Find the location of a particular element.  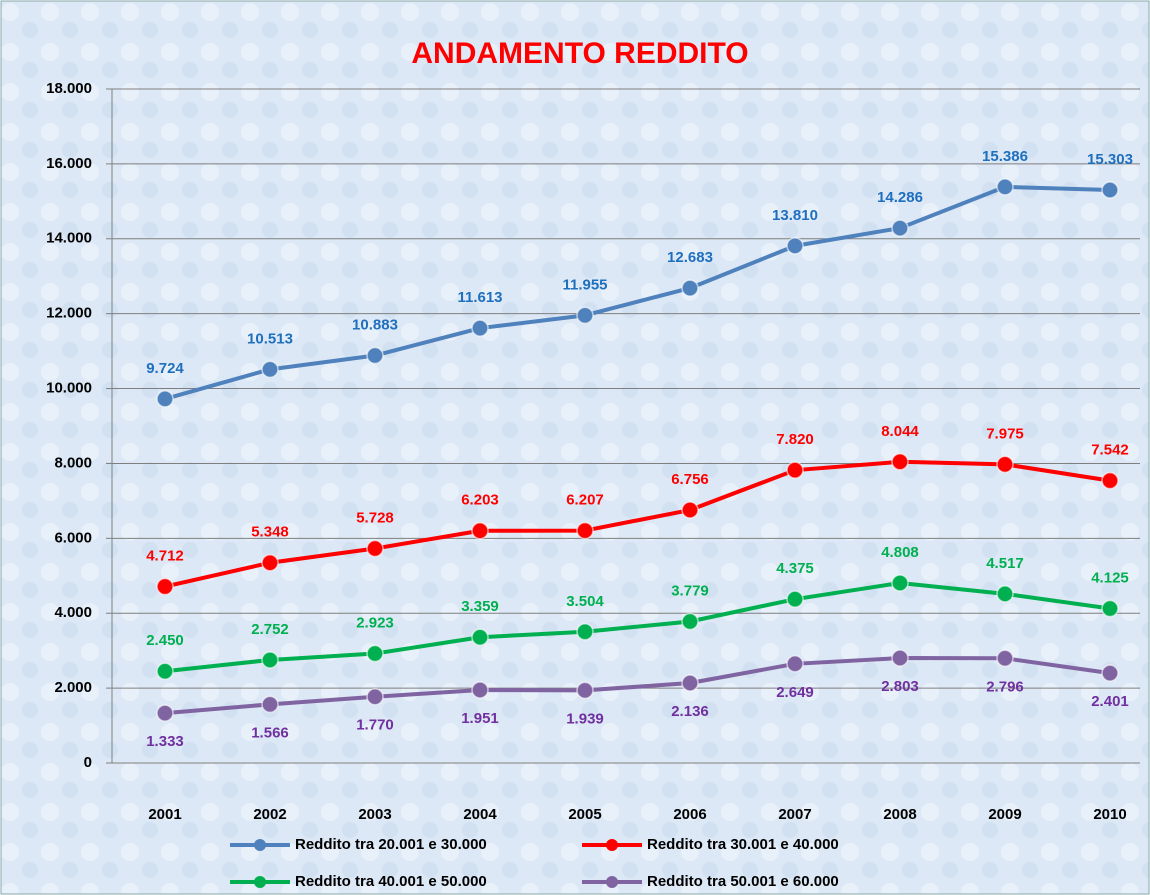

x-tick-label: 2005 is located at coordinates (584, 814).